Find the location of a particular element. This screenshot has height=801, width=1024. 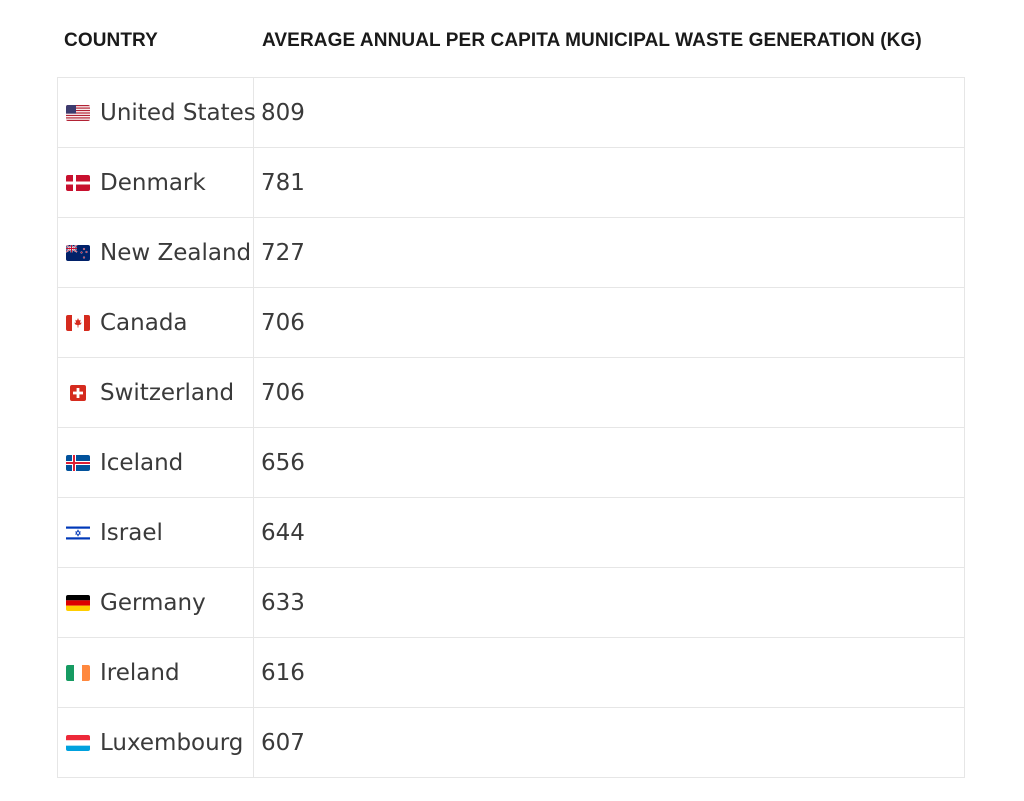

luxembourg-flag-icon is located at coordinates (78, 742).